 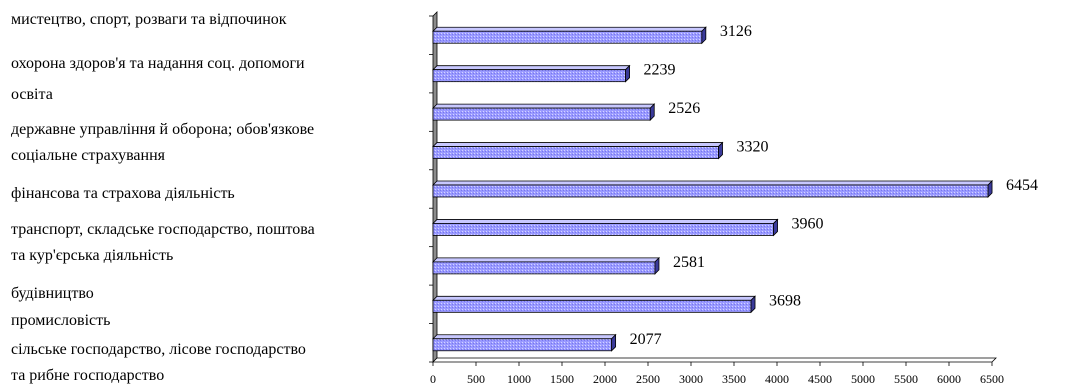 What do you see at coordinates (808, 223) in the screenshot?
I see `value-label: 3960` at bounding box center [808, 223].